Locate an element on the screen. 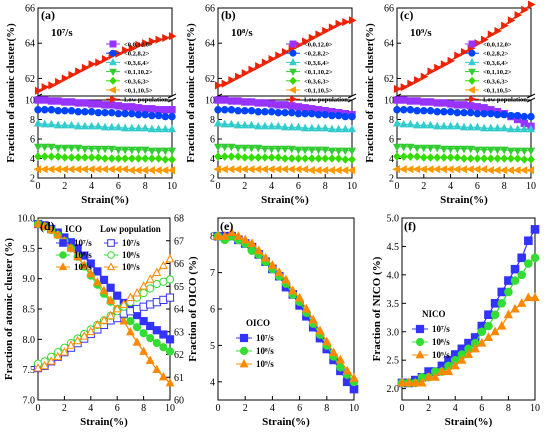 This screenshot has height=446, width=550. axes-frame-top is located at coordinates (464, 52).